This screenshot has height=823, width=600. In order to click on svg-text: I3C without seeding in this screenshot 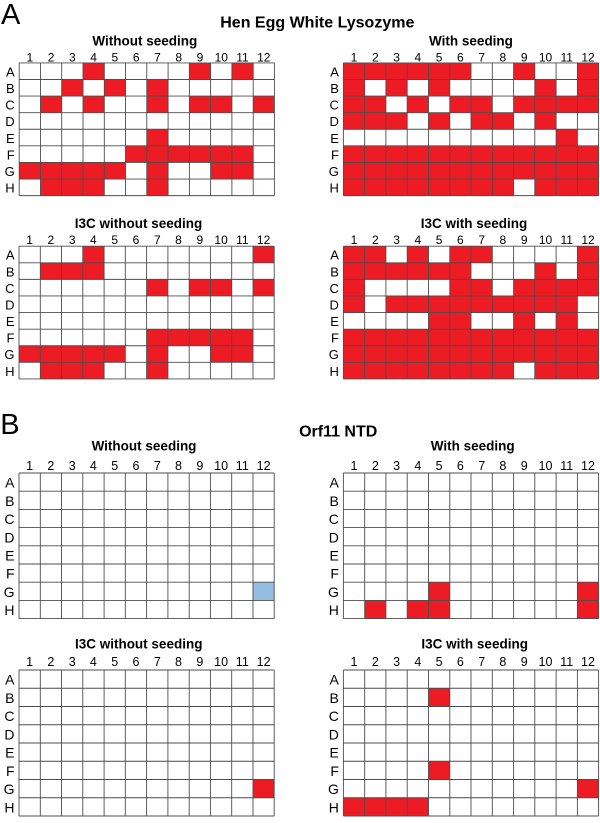, I will do `click(139, 643)`.